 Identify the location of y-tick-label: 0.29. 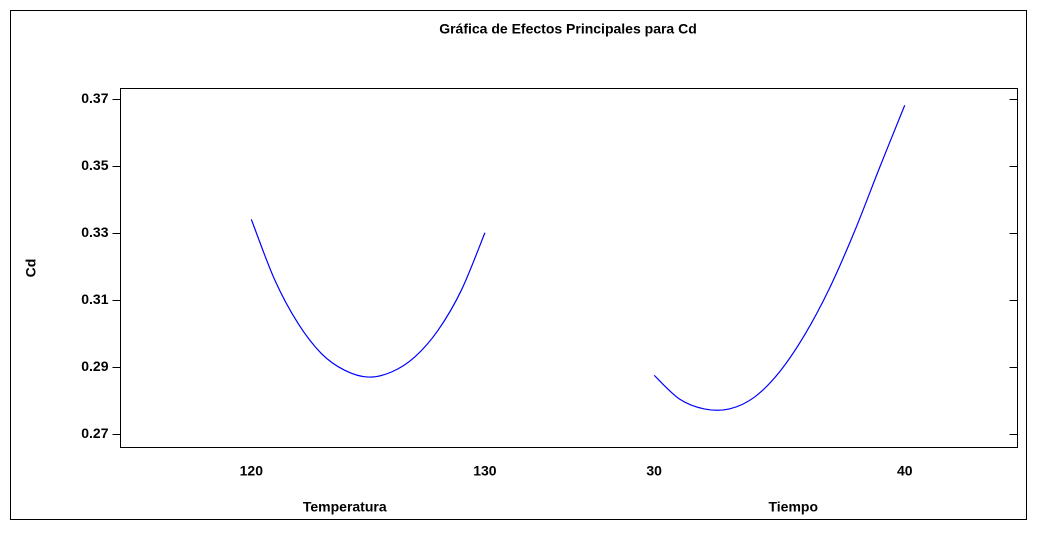
(94, 366).